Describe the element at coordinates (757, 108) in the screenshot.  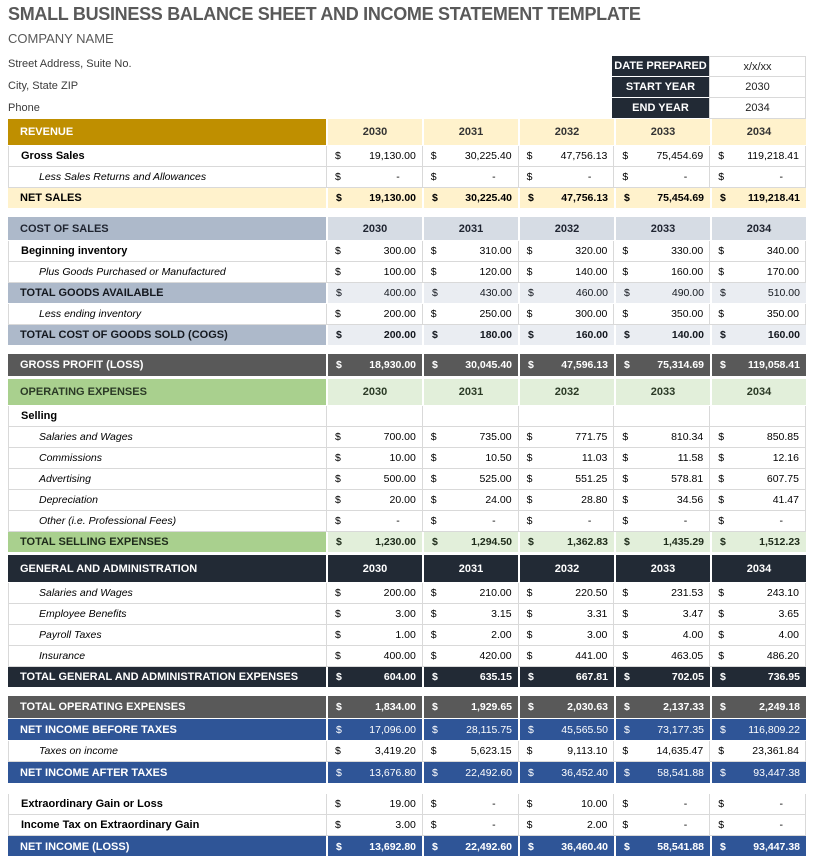
I see `end-year-value: 2034` at that location.